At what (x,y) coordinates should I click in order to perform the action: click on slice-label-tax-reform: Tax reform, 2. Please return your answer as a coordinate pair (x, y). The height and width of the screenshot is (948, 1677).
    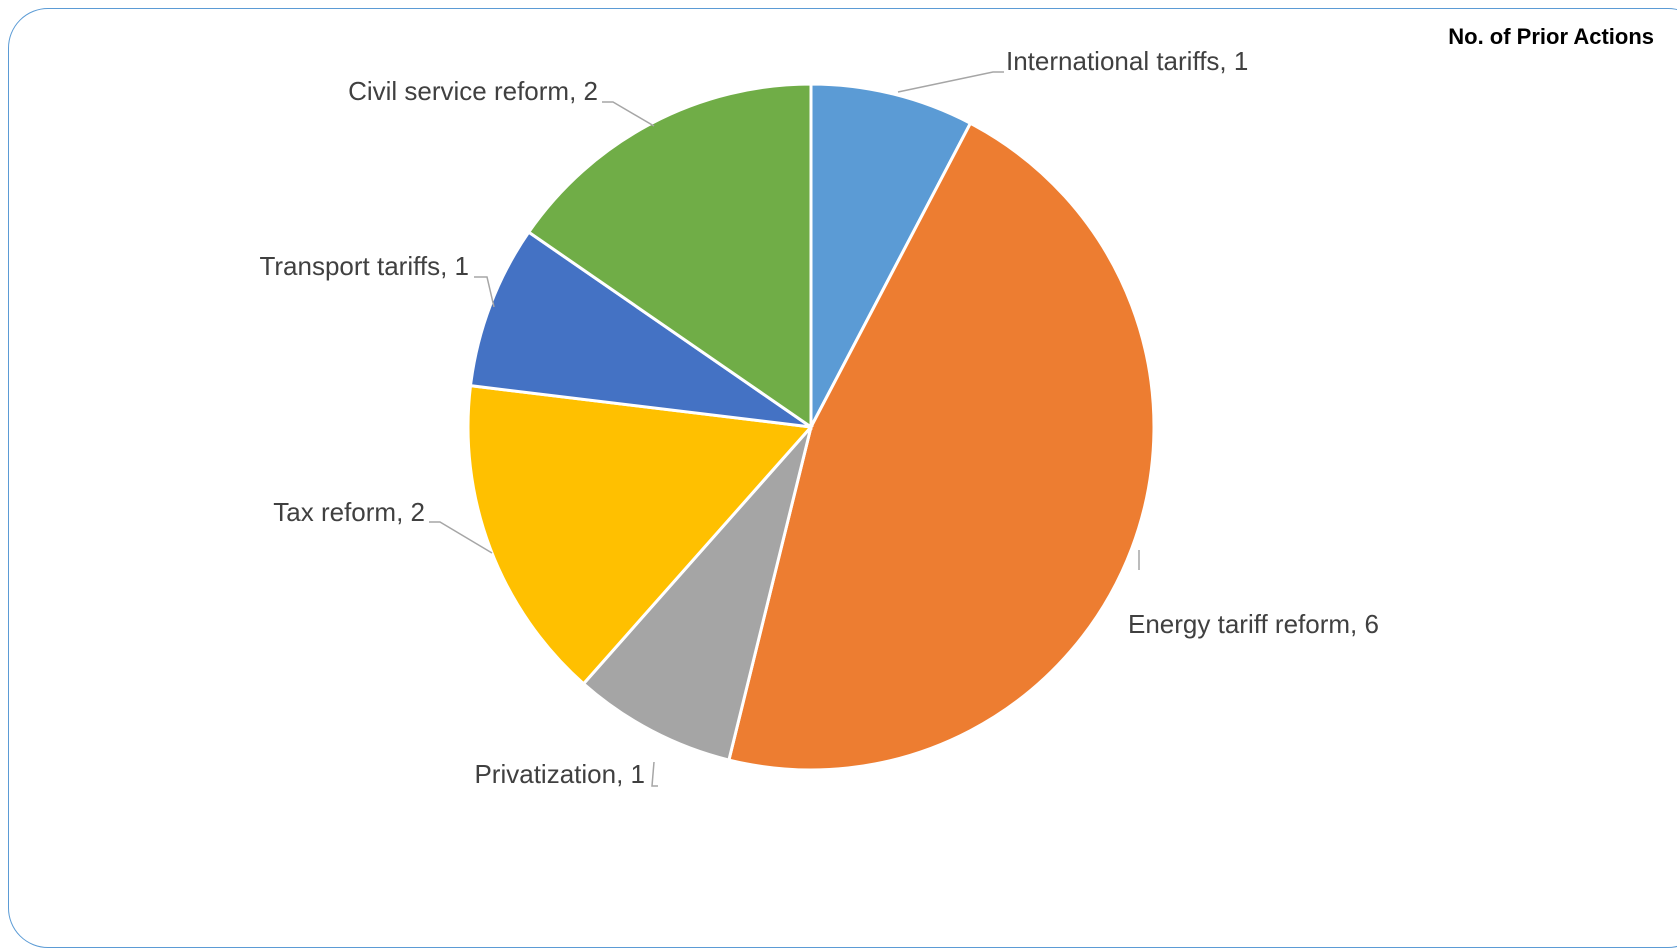
    Looking at the image, I should click on (349, 512).